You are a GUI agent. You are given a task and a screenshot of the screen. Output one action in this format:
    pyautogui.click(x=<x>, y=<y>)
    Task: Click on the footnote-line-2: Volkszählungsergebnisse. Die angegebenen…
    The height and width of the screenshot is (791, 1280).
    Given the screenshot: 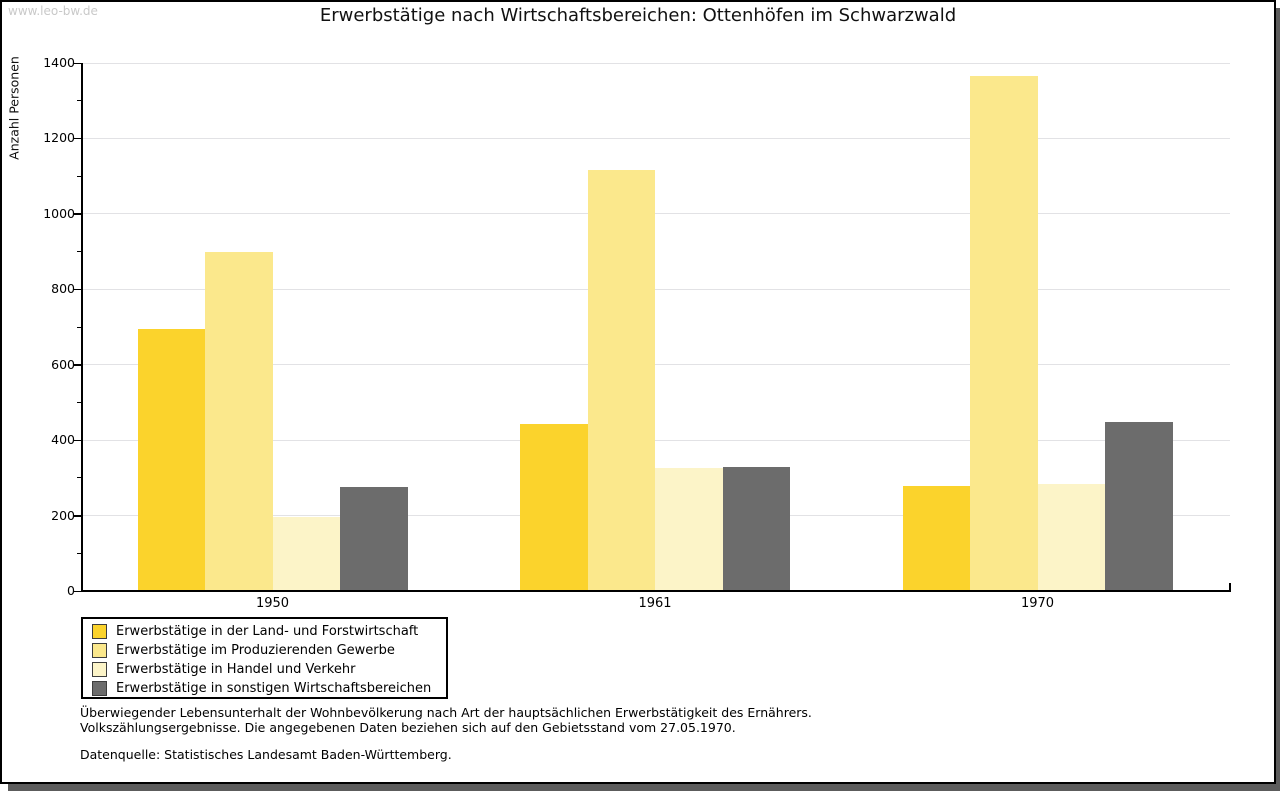 What is the action you would take?
    pyautogui.click(x=408, y=727)
    